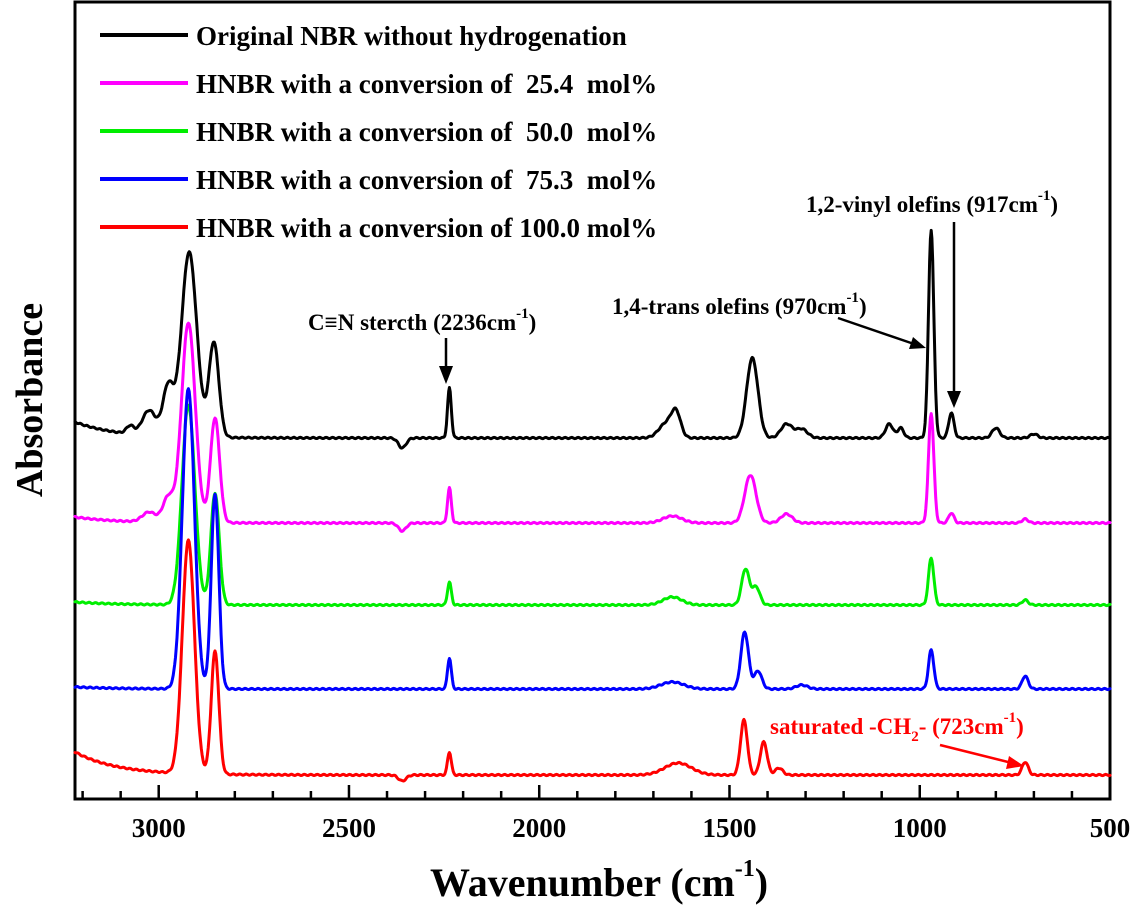  What do you see at coordinates (840, 726) in the screenshot?
I see `annotation-saturated-ch2-text: saturated -CH` at bounding box center [840, 726].